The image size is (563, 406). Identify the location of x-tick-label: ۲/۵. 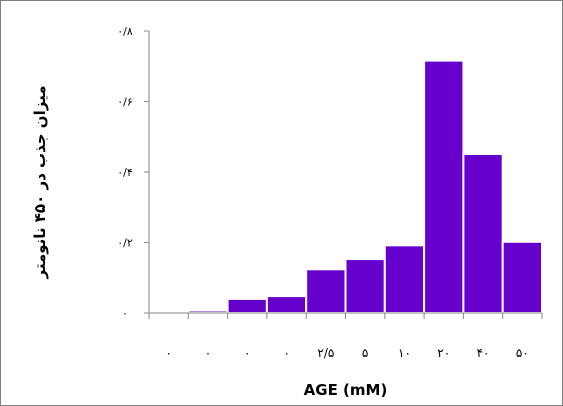
(325, 353).